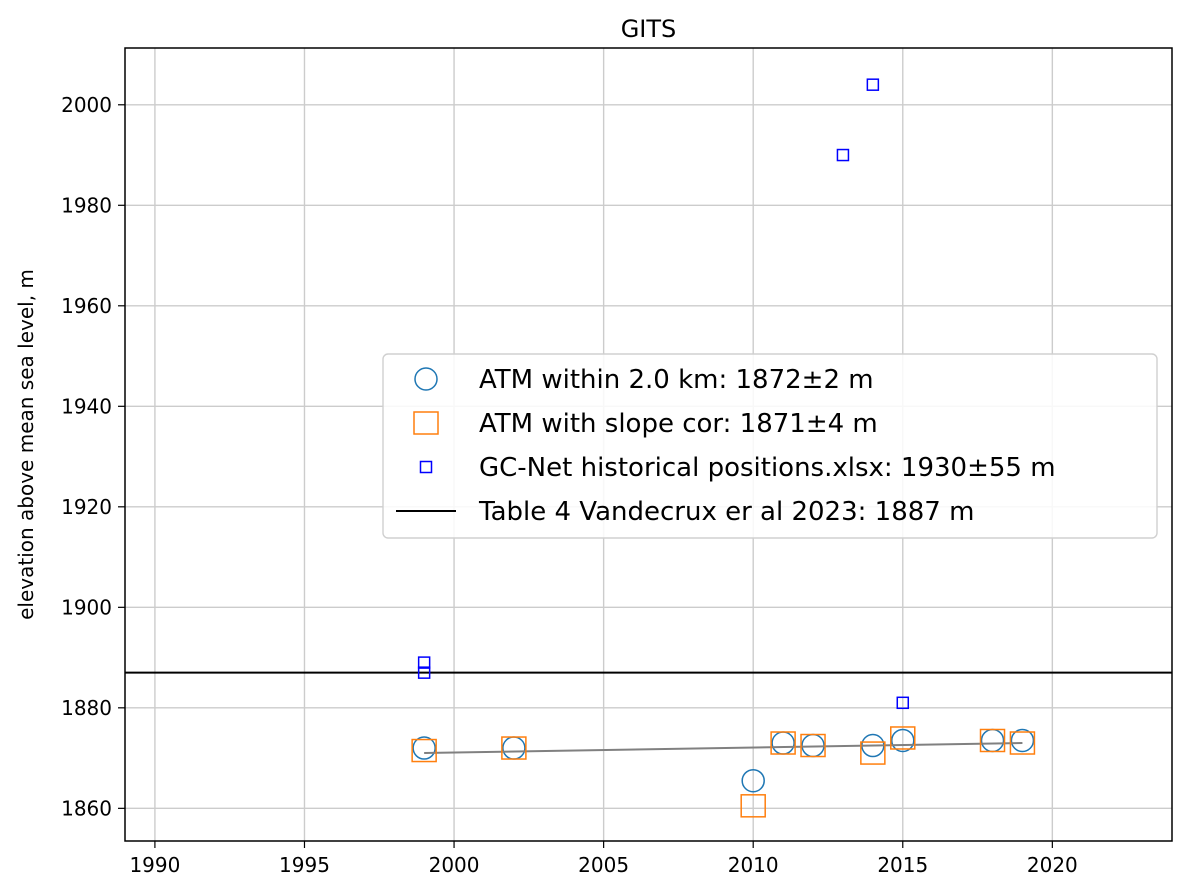 The width and height of the screenshot is (1186, 896). Describe the element at coordinates (649, 29) in the screenshot. I see `chart-title: GITS` at that location.